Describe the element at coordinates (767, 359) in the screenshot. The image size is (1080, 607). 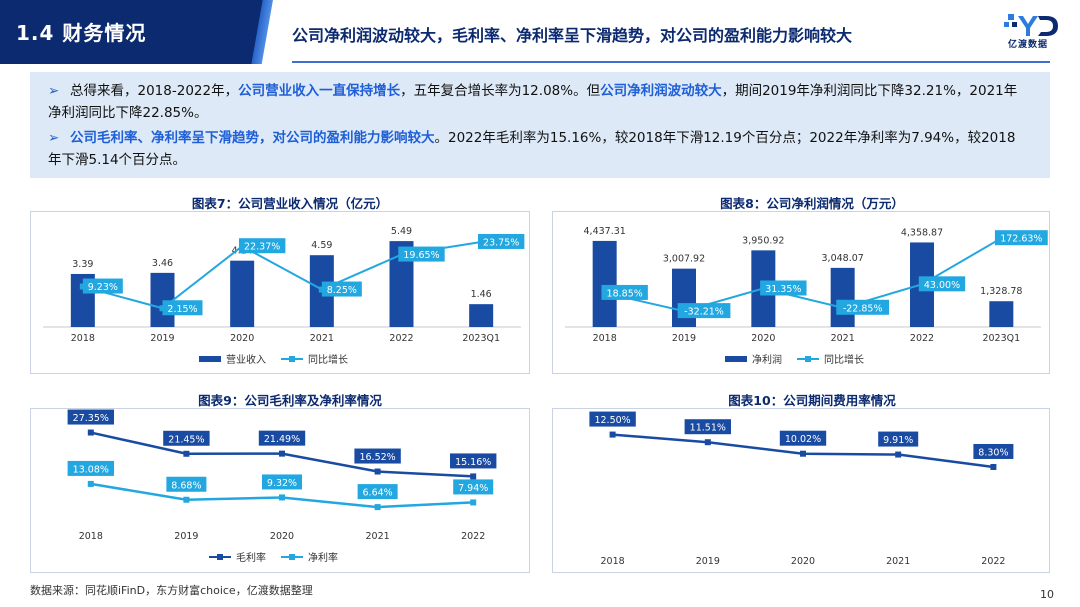
I see `legend-label: 净利润` at that location.